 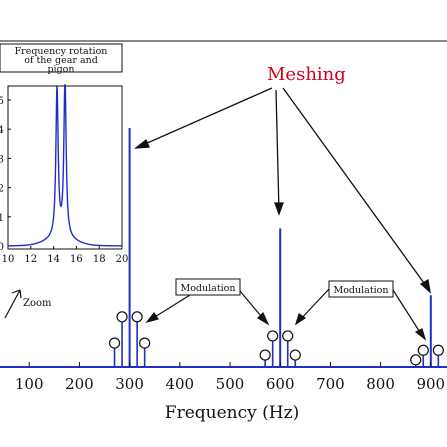 I want to click on inset-x-tick-label: 10, so click(x=8, y=259).